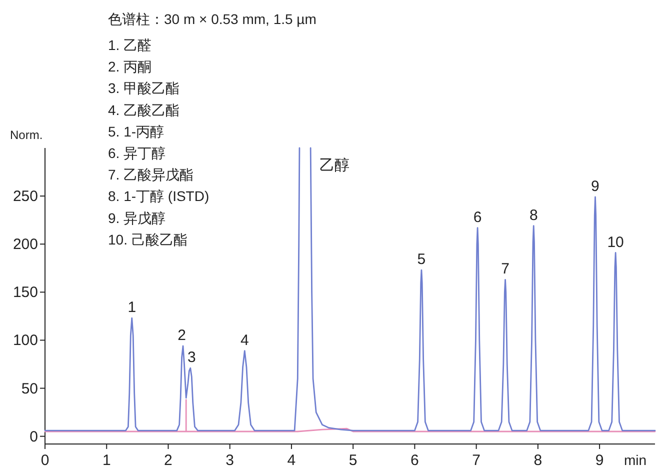 Image resolution: width=659 pixels, height=467 pixels. Describe the element at coordinates (25, 293) in the screenshot. I see `y-tick-label: 150` at that location.